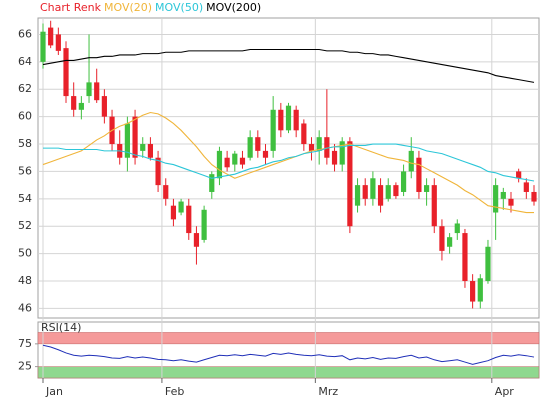  What do you see at coordinates (25, 198) in the screenshot?
I see `y-tick-label: 54` at bounding box center [25, 198].